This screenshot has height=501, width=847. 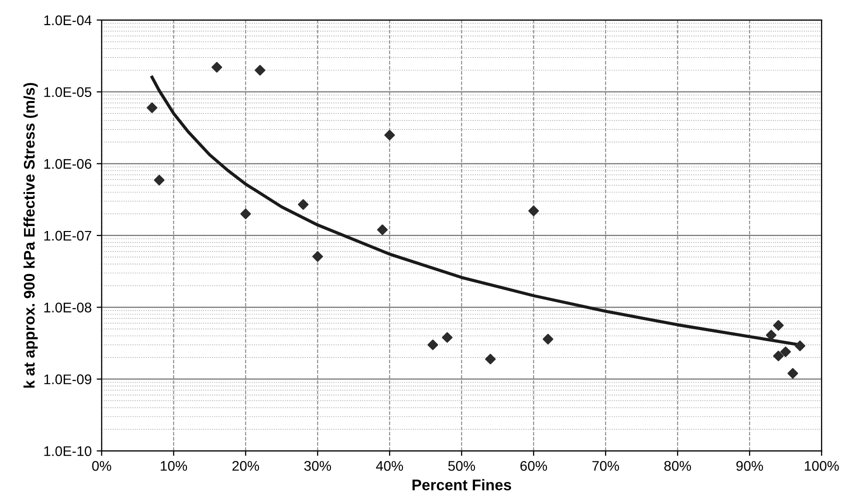 I want to click on x-axis-title: Percent Fines, so click(x=462, y=484).